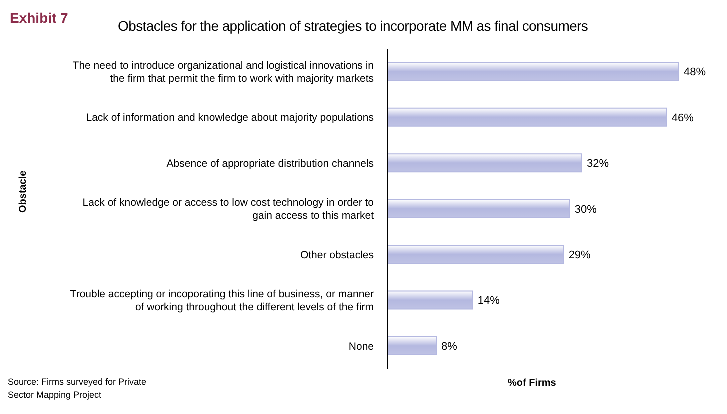 This screenshot has height=414, width=727. I want to click on data-label: 48%, so click(695, 72).